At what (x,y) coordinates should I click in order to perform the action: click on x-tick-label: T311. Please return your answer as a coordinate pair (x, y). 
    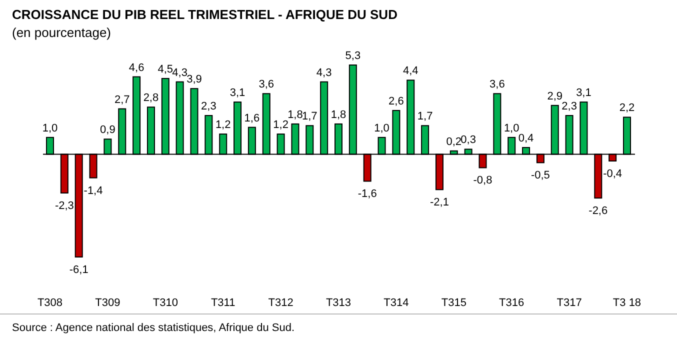
    Looking at the image, I should click on (223, 303).